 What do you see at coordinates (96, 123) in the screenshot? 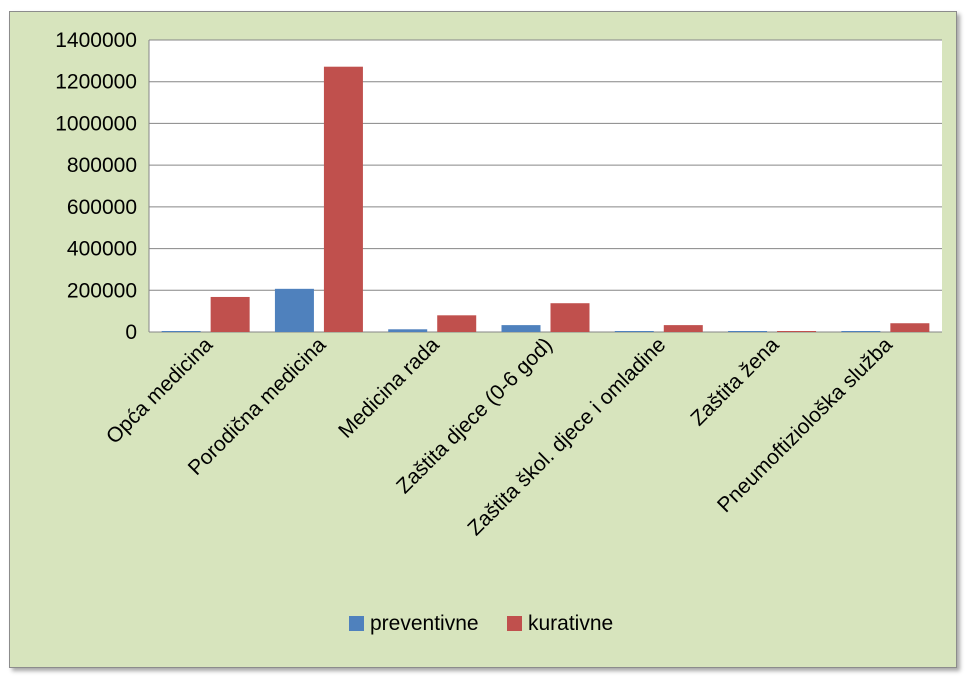
I see `y-tick-label: 1000000` at bounding box center [96, 123].